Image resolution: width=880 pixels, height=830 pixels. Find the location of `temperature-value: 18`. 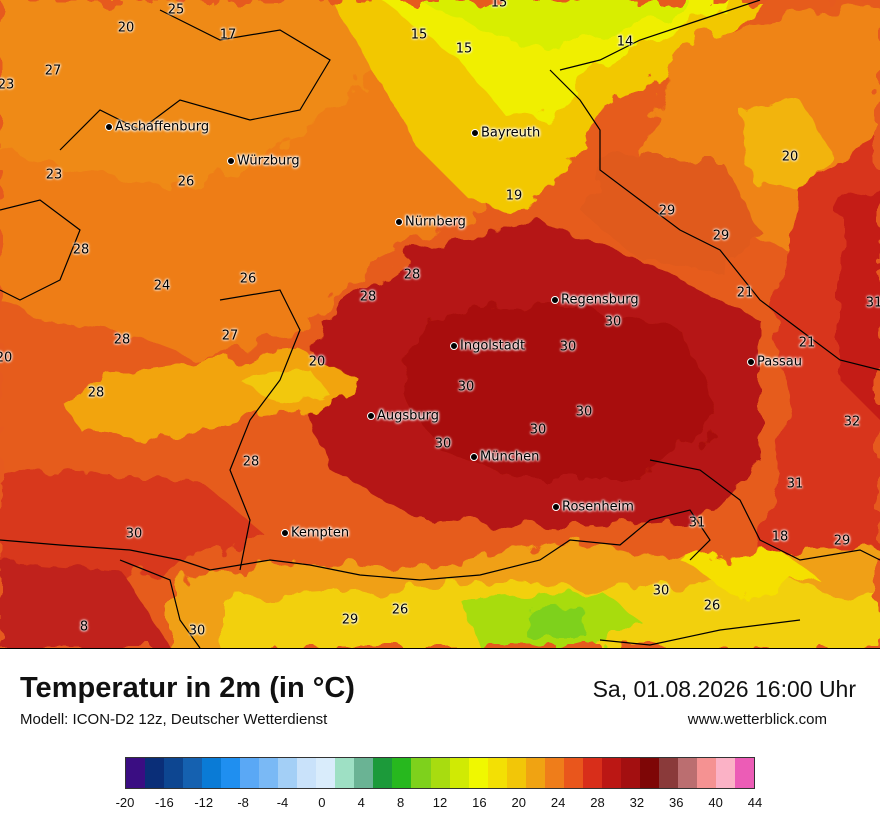

temperature-value: 18 is located at coordinates (780, 537).